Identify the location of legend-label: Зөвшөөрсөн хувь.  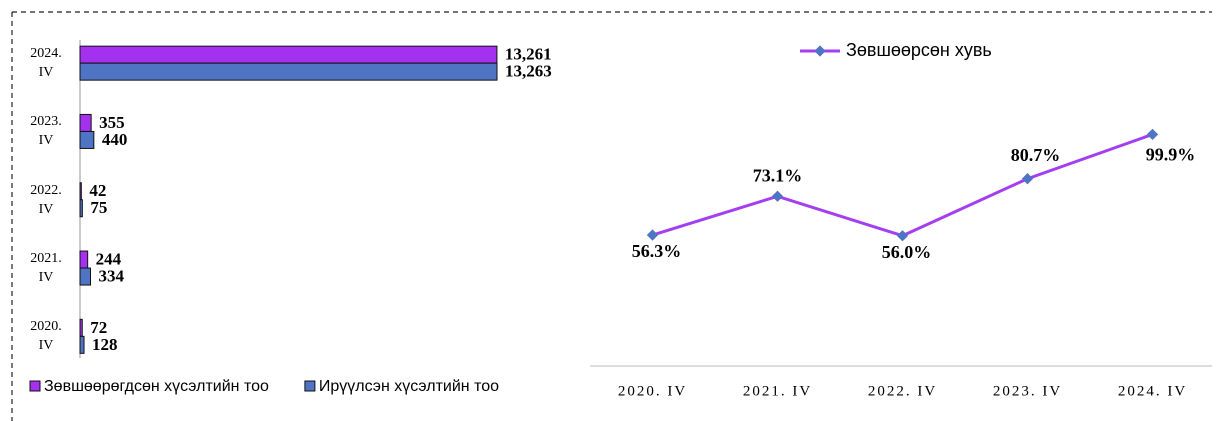
(919, 50).